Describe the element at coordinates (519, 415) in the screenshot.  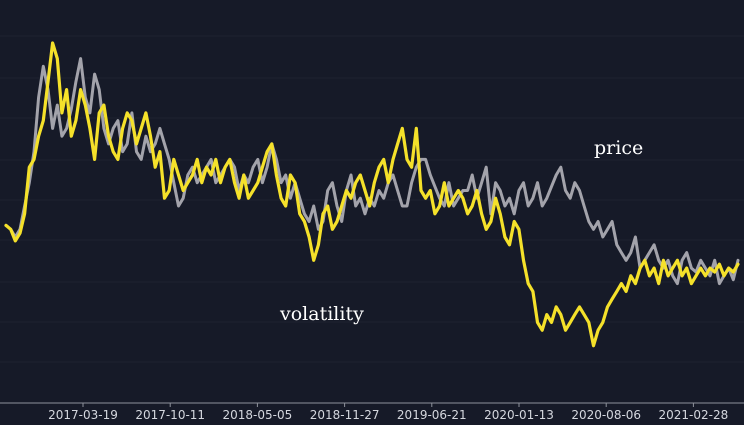
I see `x-tick-label-5: 2020-01-13` at that location.